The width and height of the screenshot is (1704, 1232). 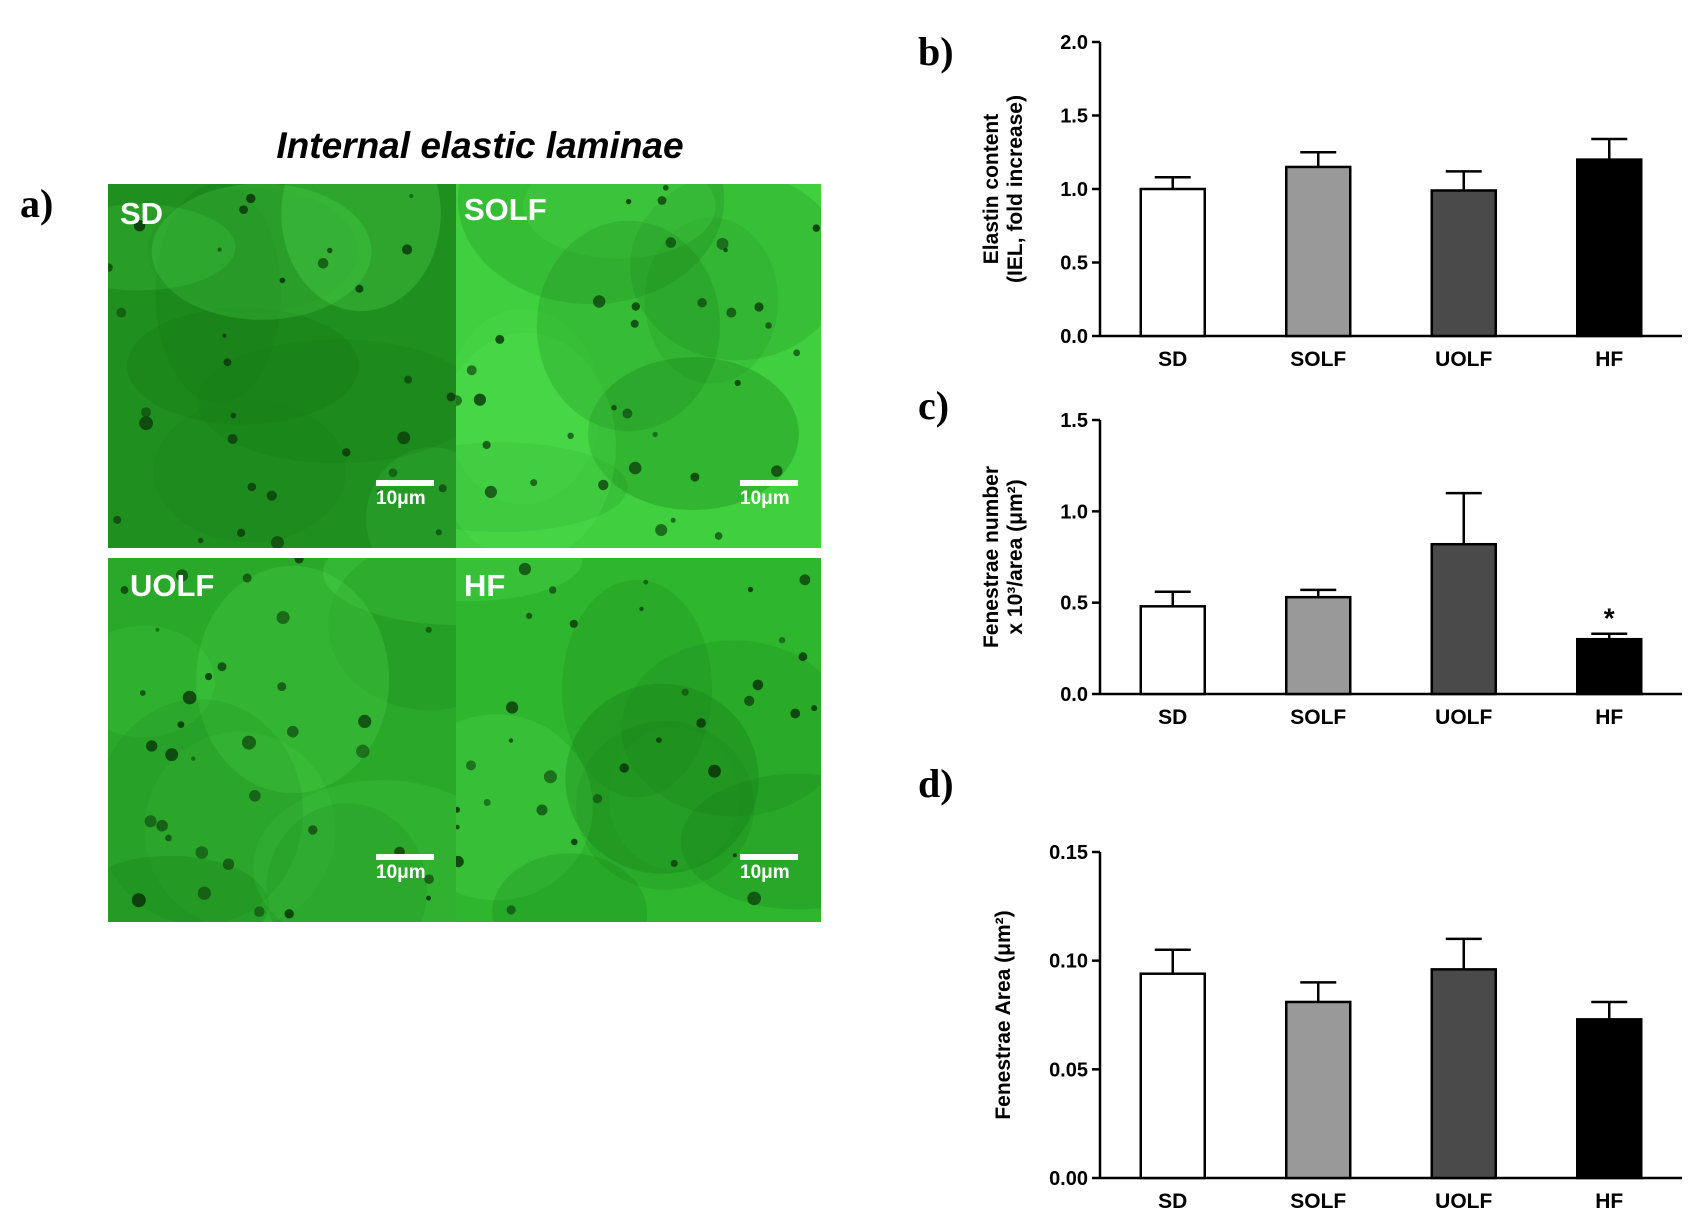 What do you see at coordinates (1068, 853) in the screenshot?
I see `y-tick-label: 0.15` at bounding box center [1068, 853].